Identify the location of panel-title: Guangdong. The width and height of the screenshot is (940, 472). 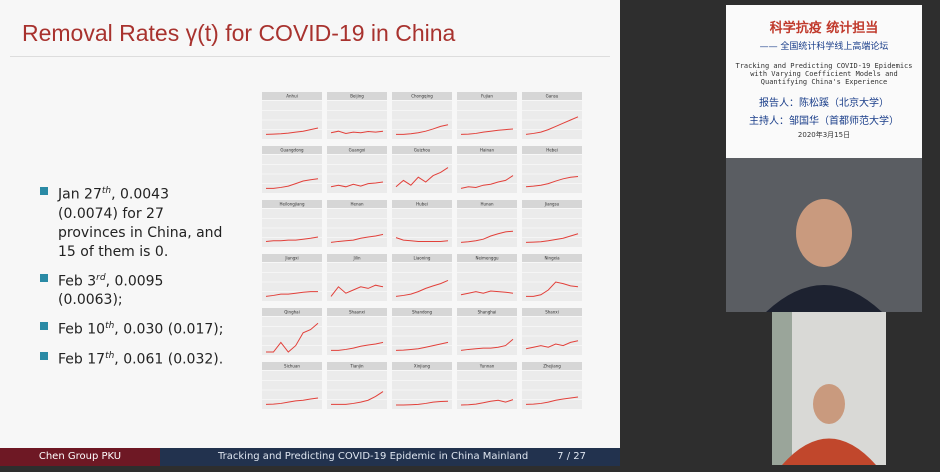
(292, 150).